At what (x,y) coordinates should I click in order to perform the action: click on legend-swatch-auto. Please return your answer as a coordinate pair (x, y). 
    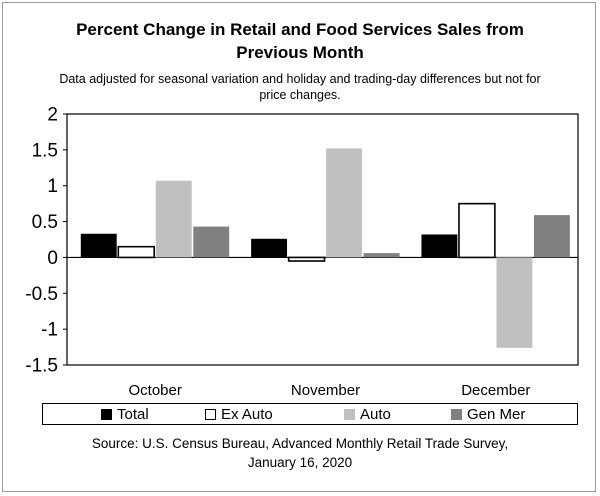
    Looking at the image, I should click on (349, 414).